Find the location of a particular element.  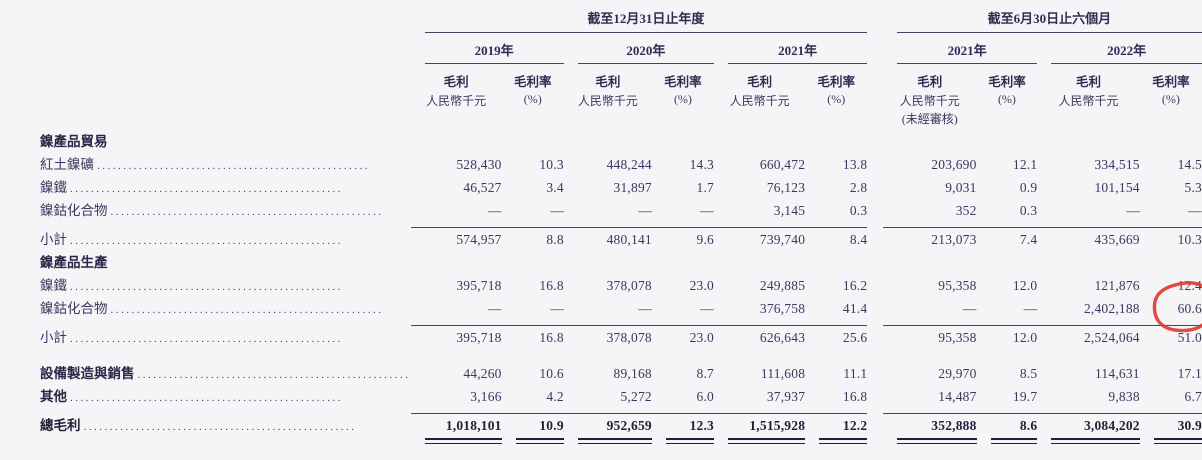

cell-value: 51.0 is located at coordinates (1170, 335).